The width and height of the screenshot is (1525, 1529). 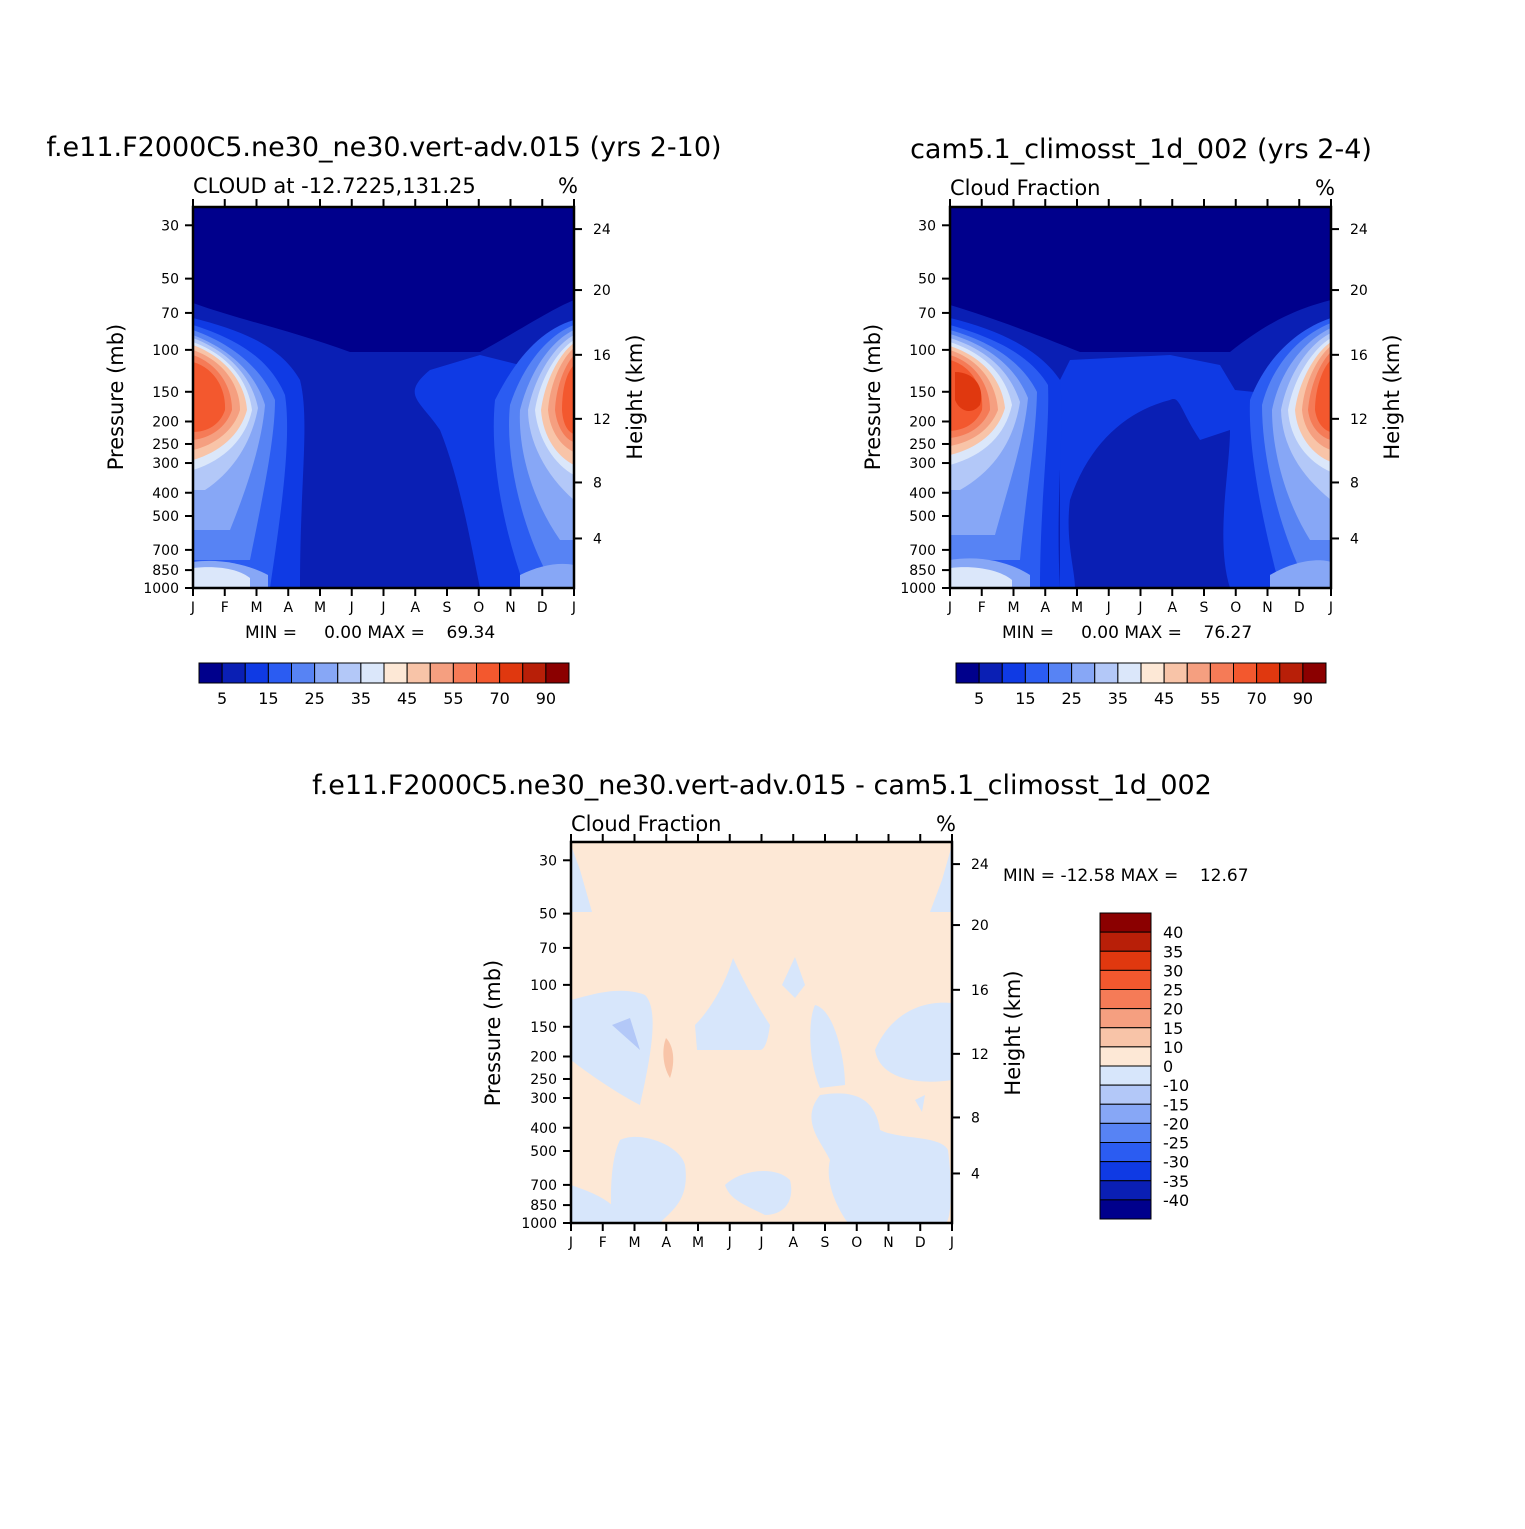 What do you see at coordinates (1168, 1066) in the screenshot?
I see `diff-colorbar-label: 0` at bounding box center [1168, 1066].